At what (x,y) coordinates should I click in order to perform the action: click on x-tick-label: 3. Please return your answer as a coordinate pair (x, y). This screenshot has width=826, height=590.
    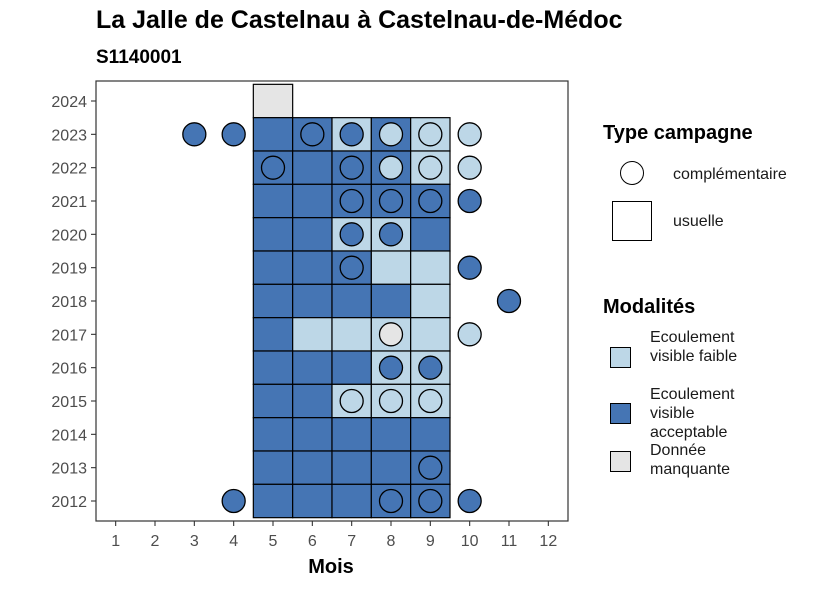
    Looking at the image, I should click on (194, 541).